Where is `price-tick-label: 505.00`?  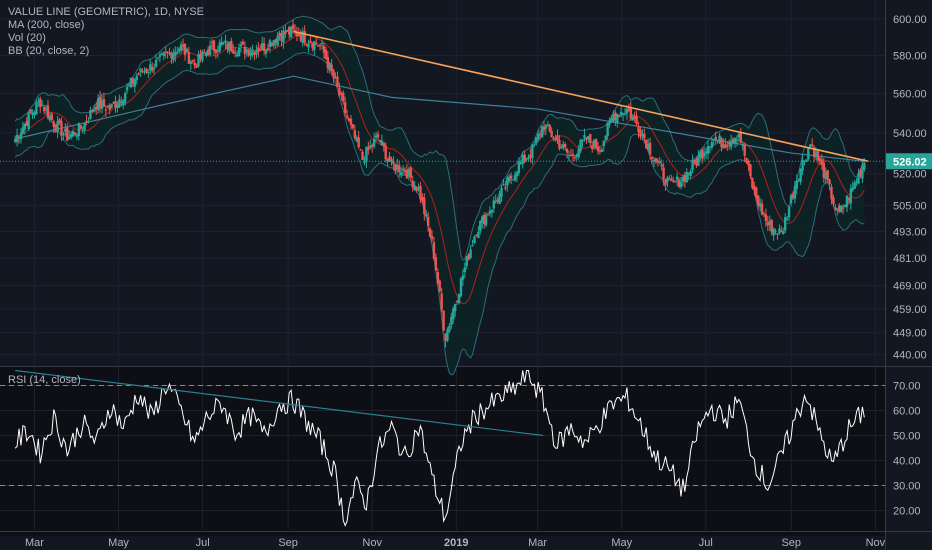 price-tick-label: 505.00 is located at coordinates (910, 206).